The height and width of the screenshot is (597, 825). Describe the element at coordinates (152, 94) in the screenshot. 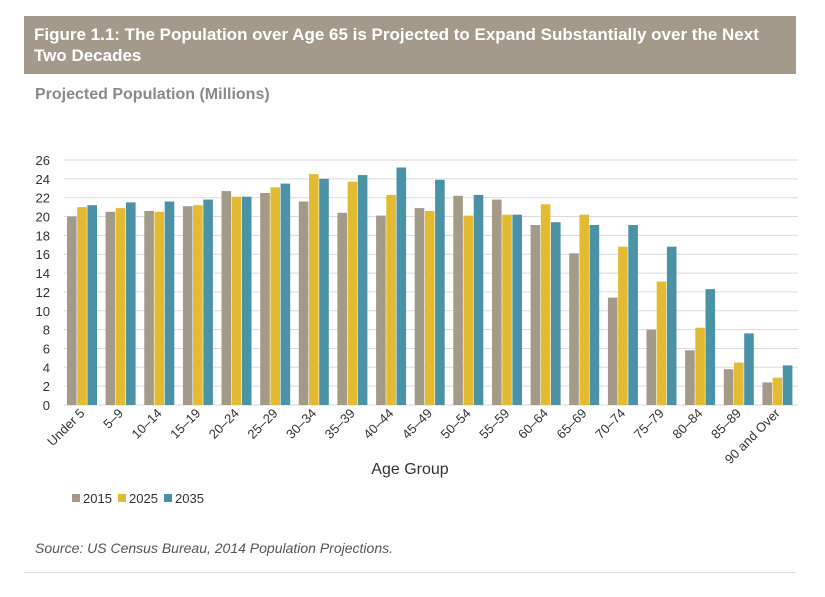

I see `chart-title: Projected Population (Millions)` at that location.